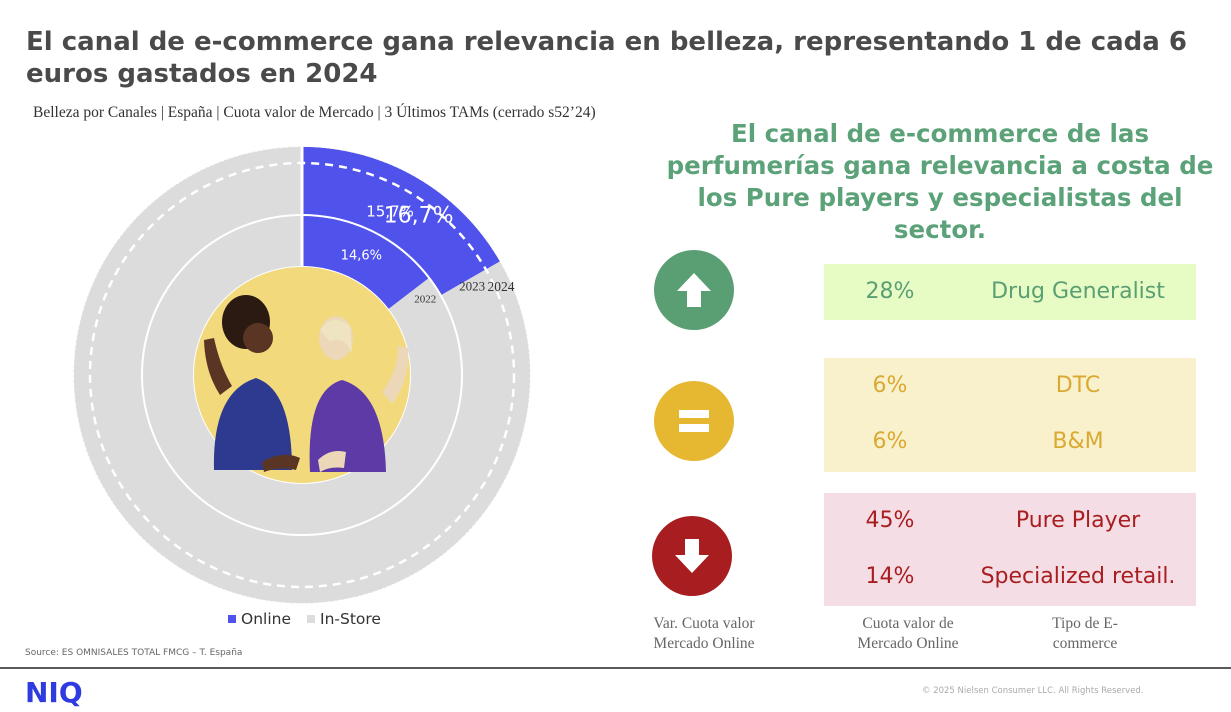 This screenshot has height=712, width=1231. I want to click on women-photo-illustration, so click(302, 375).